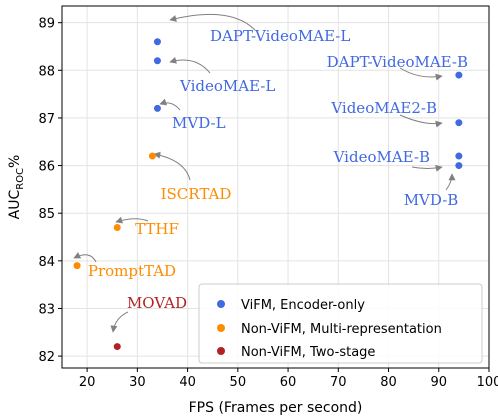  Describe the element at coordinates (50, 191) in the screenshot. I see `y-axis: 82 83 84 85 86 87 88 89` at that location.